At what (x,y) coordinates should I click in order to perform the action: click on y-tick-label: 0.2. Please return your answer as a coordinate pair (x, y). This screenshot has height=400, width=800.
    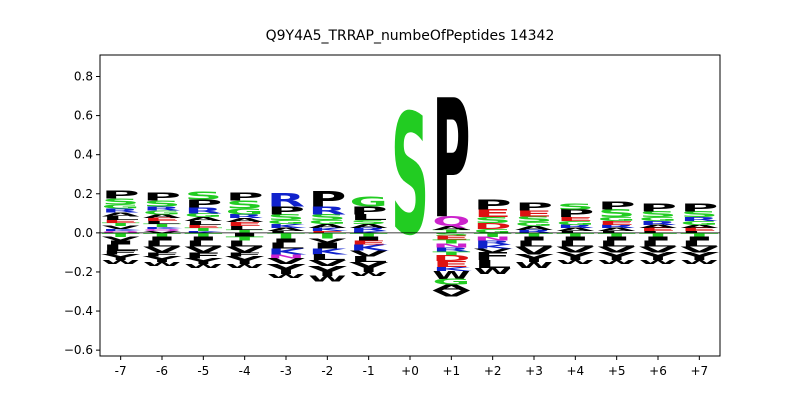
    Looking at the image, I should click on (83, 194).